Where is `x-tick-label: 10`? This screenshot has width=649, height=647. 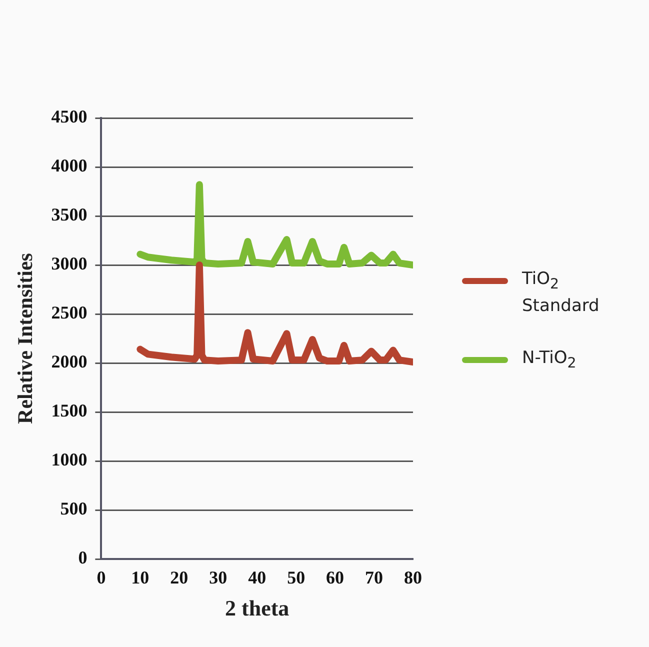
x-tick-label: 10 is located at coordinates (140, 577).